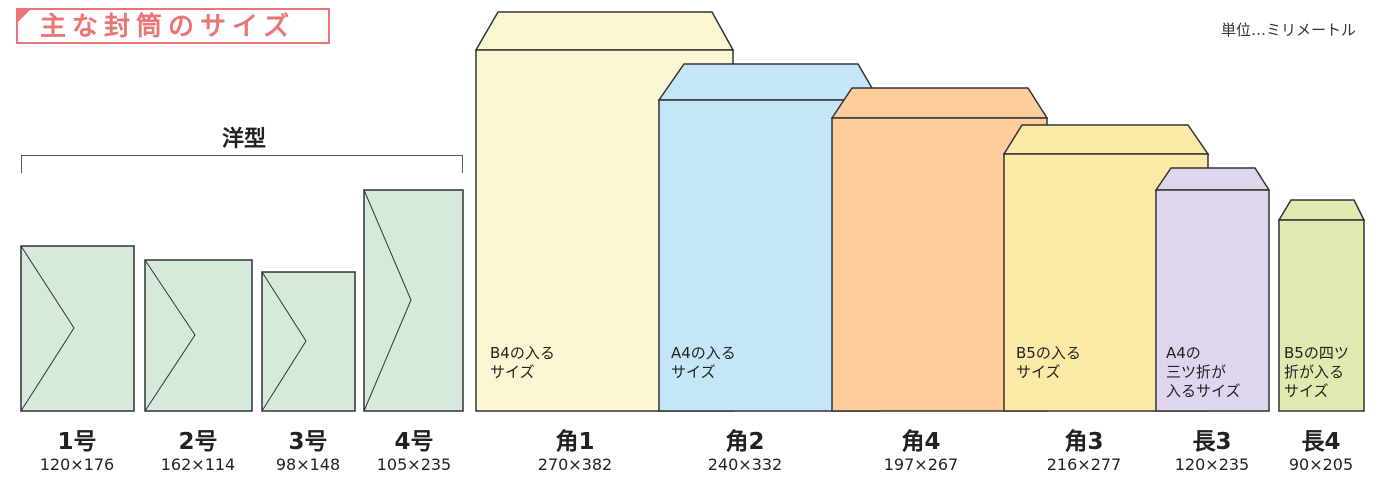 This screenshot has width=1374, height=478. Describe the element at coordinates (198, 442) in the screenshot. I see `name-2go: 2号` at that location.